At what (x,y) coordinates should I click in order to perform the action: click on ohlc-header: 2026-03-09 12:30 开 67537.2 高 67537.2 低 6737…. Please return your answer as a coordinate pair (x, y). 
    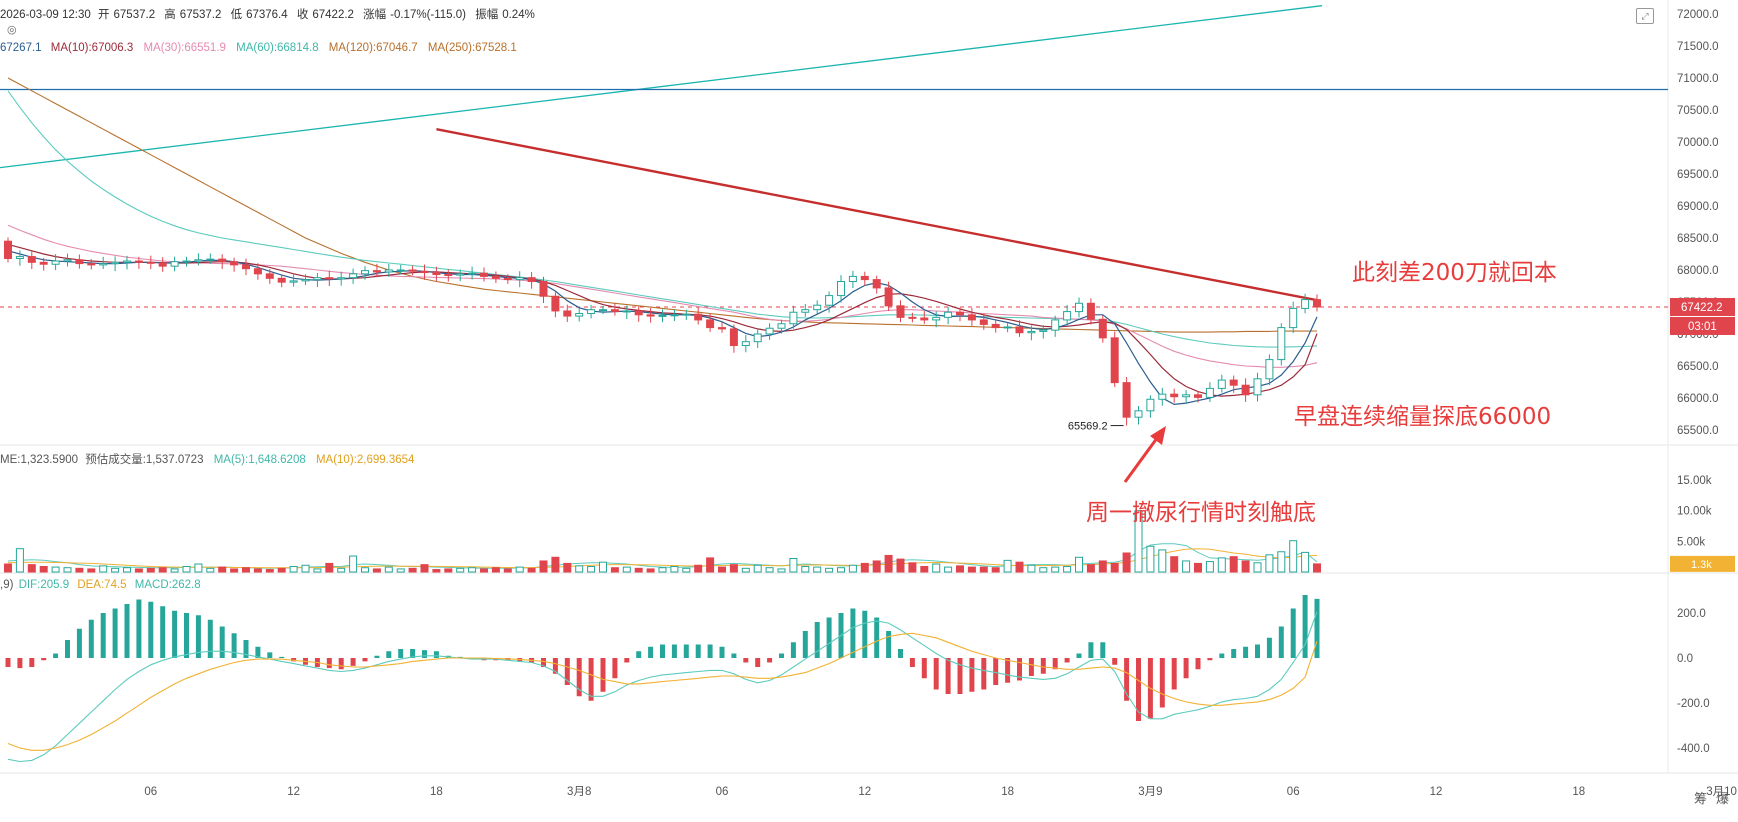
    Looking at the image, I should click on (269, 14).